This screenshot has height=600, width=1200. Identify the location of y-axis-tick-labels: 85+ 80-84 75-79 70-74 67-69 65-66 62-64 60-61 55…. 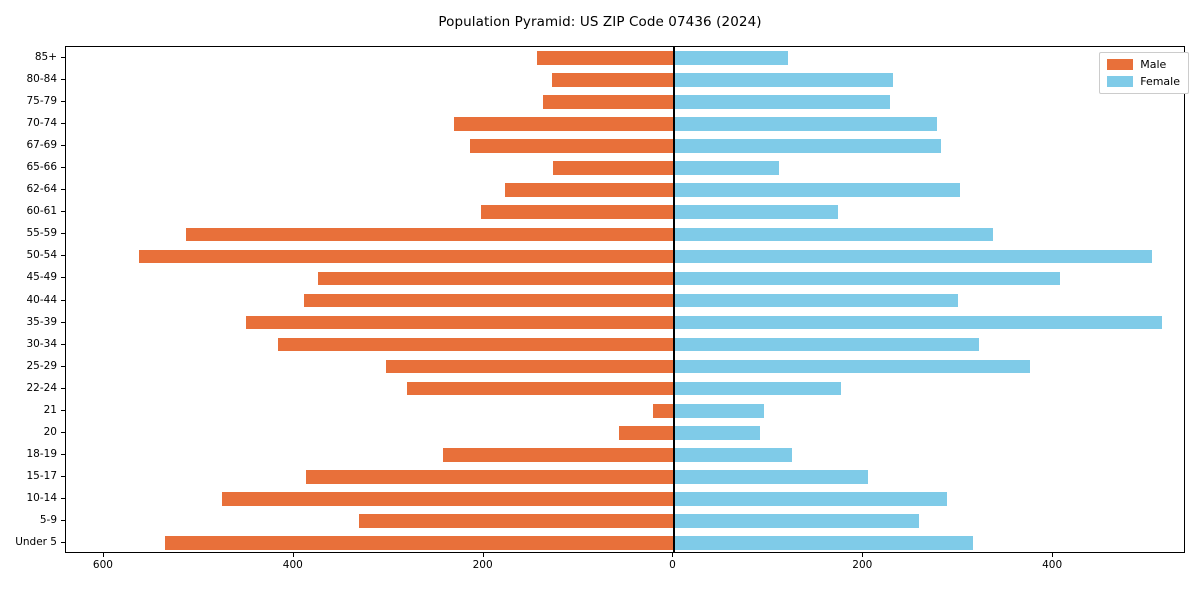
(28, 299).